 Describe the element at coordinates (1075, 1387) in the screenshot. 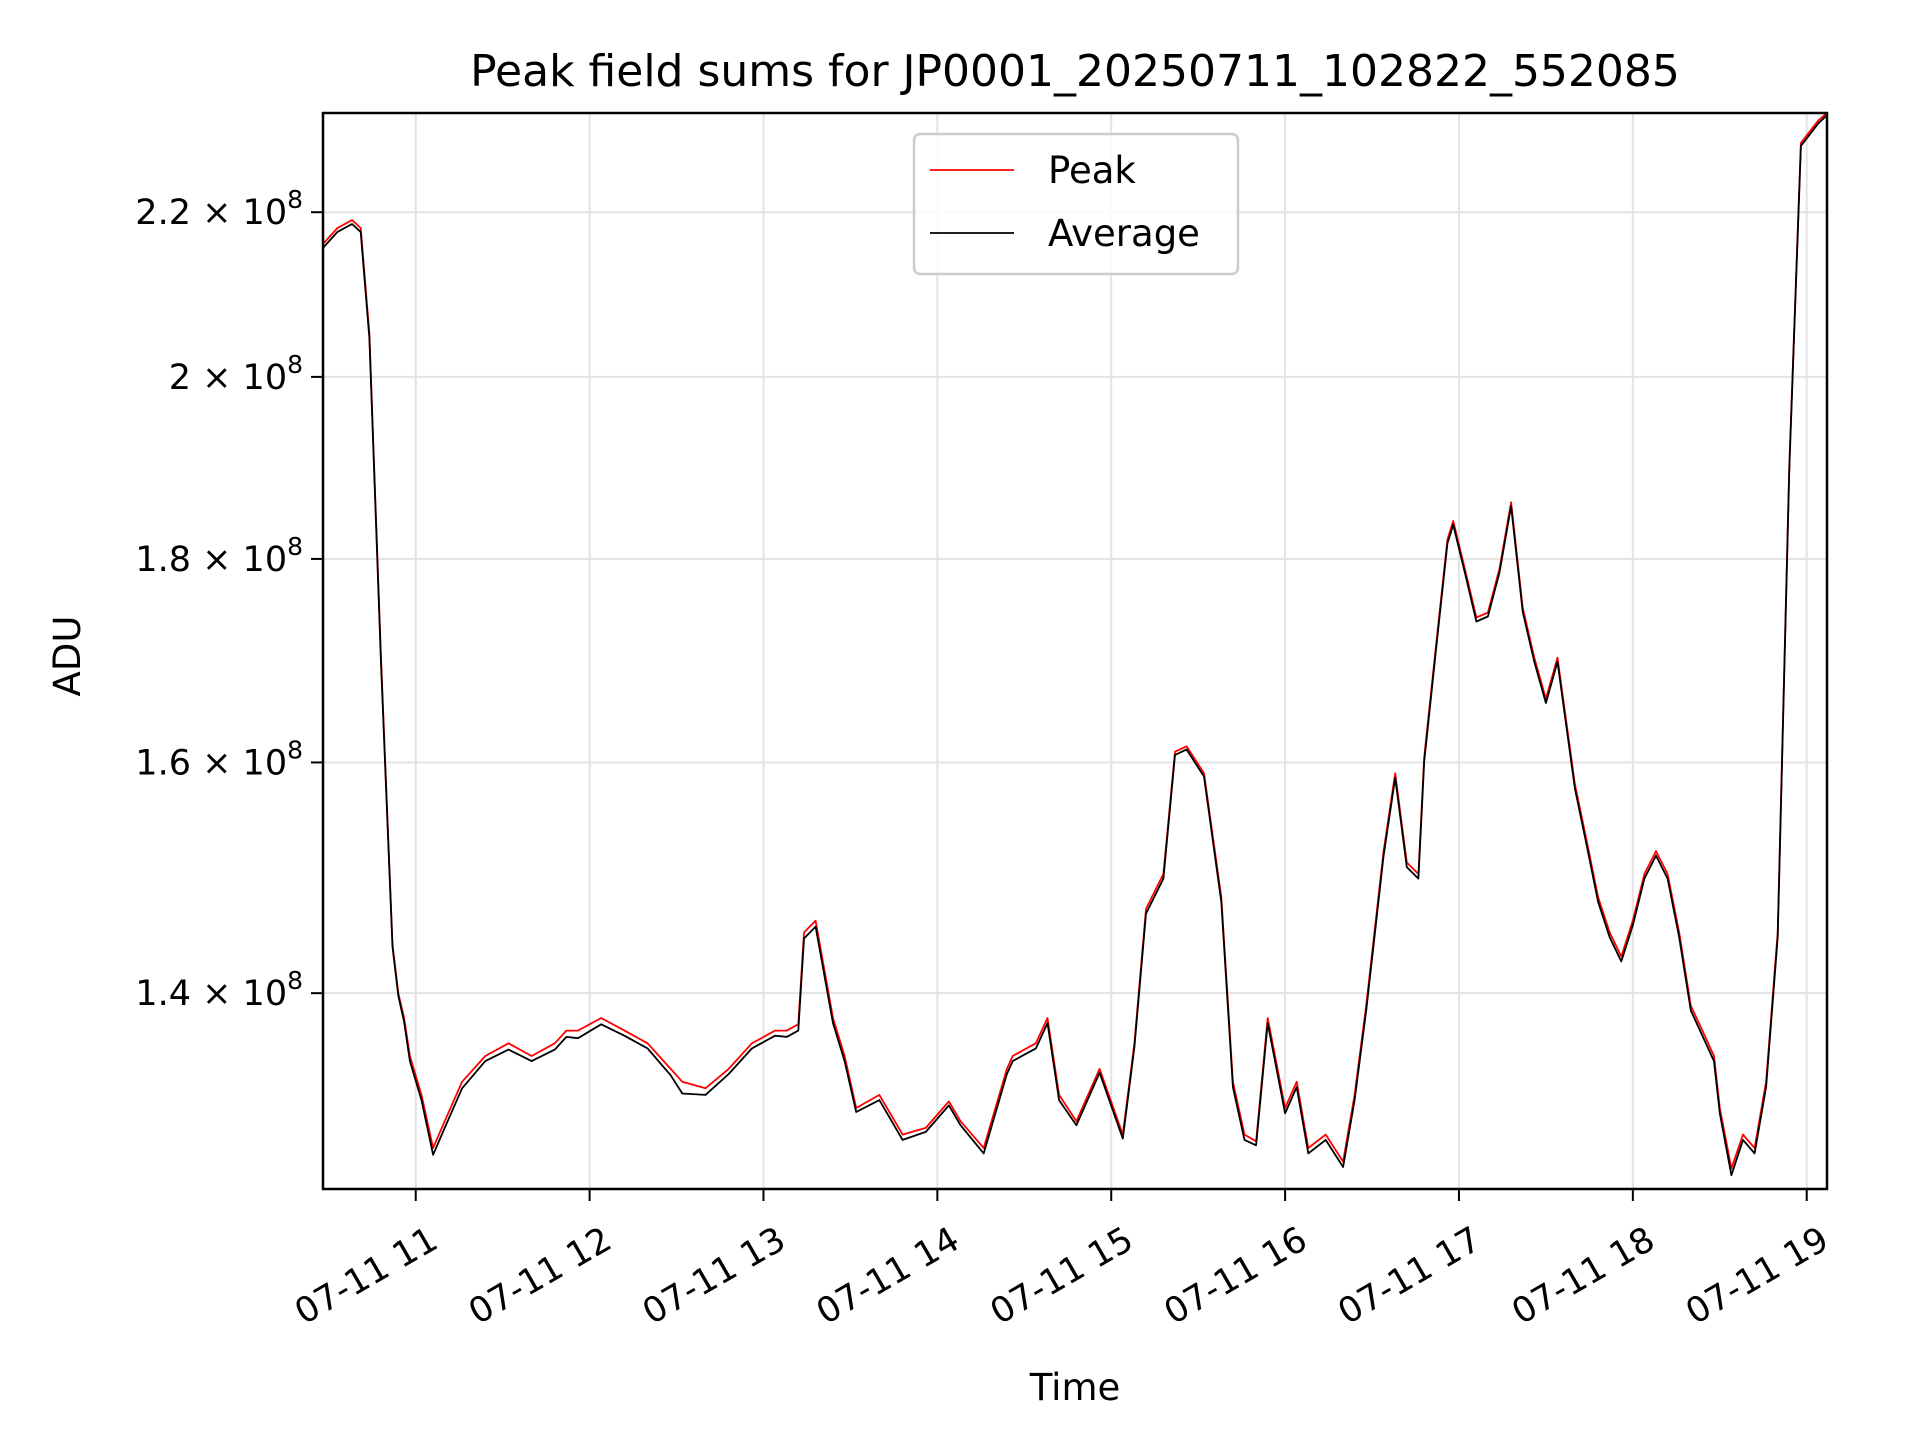

I see `x-axis-label: Time` at that location.